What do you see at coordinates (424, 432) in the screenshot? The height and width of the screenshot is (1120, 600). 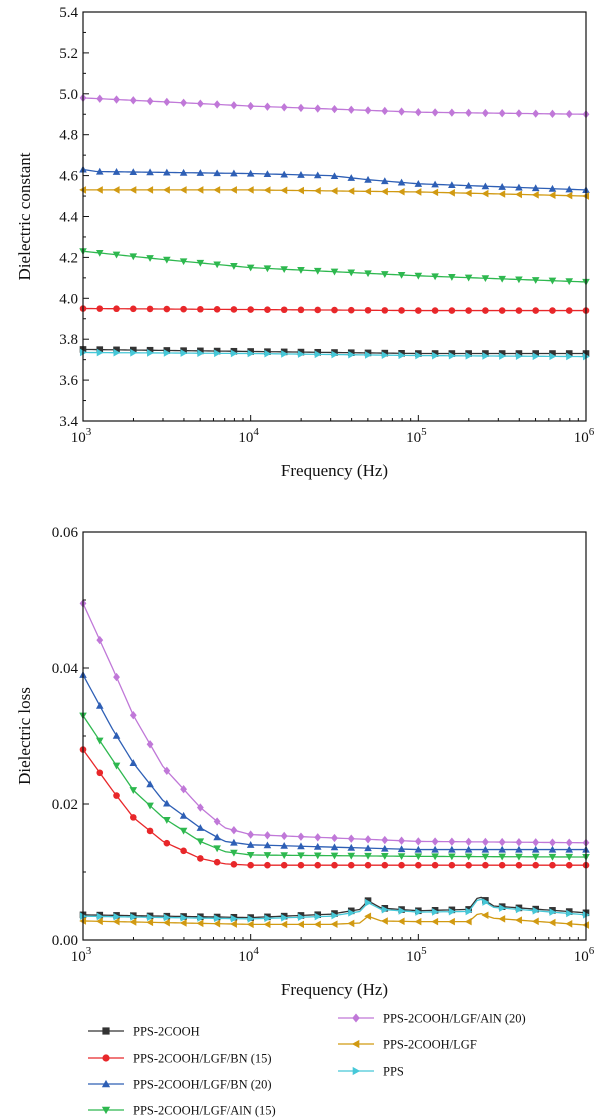 I see `x-tick-exponent: 5` at bounding box center [424, 432].